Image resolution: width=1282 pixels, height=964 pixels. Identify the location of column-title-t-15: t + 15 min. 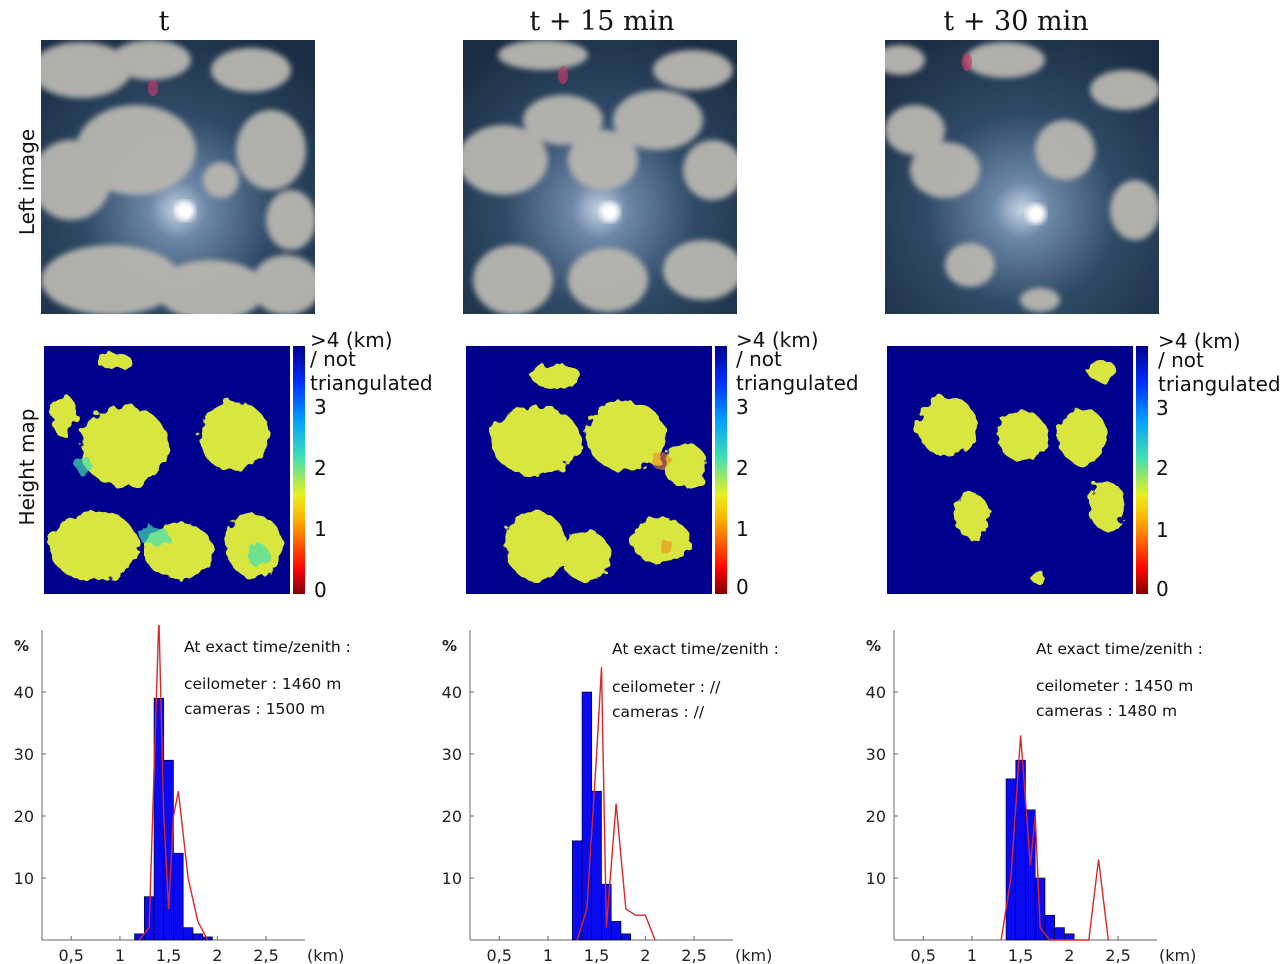
(602, 21).